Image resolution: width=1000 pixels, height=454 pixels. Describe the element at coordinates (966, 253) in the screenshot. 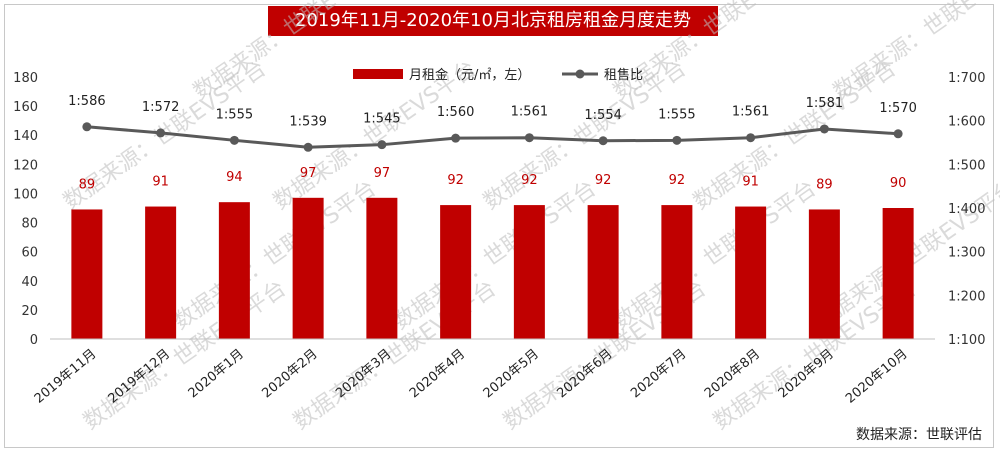

I see `right-axis-tick-label: 1:300` at that location.